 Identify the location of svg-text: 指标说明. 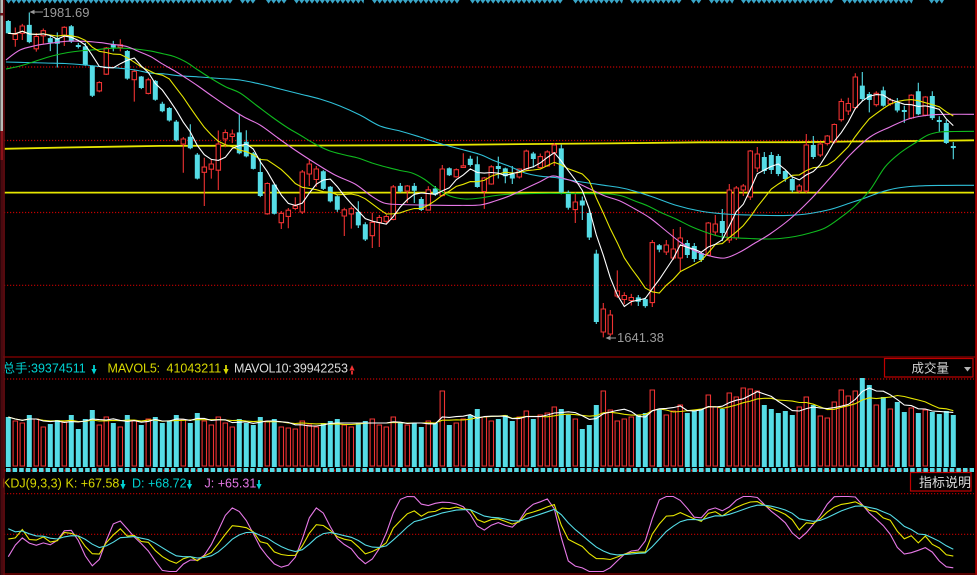
(945, 482).